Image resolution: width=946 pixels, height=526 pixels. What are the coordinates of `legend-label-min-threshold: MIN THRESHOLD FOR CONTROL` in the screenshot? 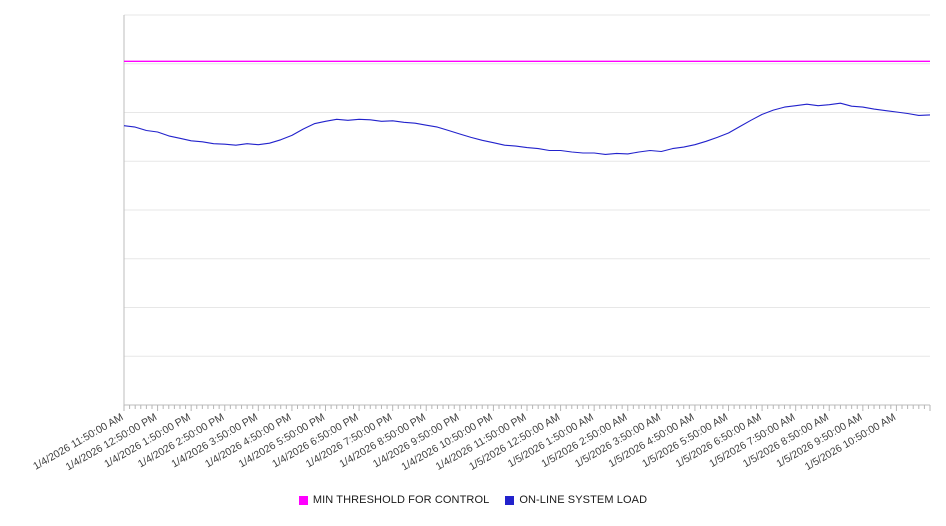 It's located at (401, 500).